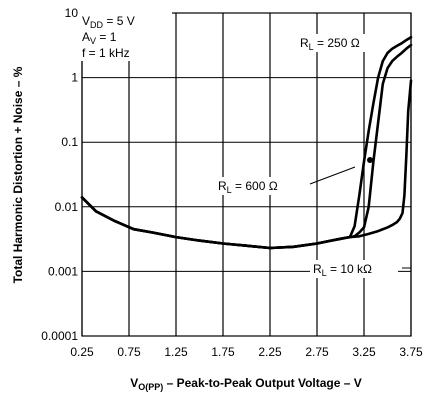  Describe the element at coordinates (370, 160) in the screenshot. I see `leader-dot-600-ohm` at that location.